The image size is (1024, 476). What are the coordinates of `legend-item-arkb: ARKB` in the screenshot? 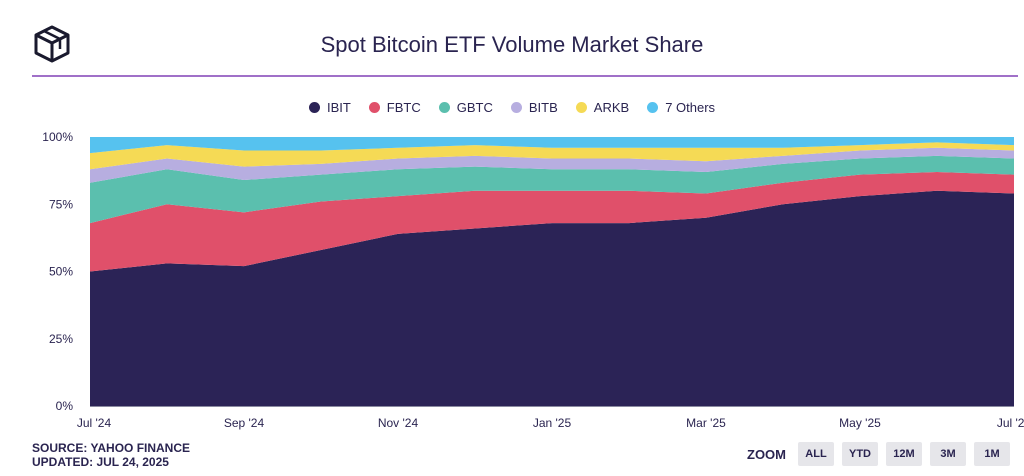 It's located at (602, 107).